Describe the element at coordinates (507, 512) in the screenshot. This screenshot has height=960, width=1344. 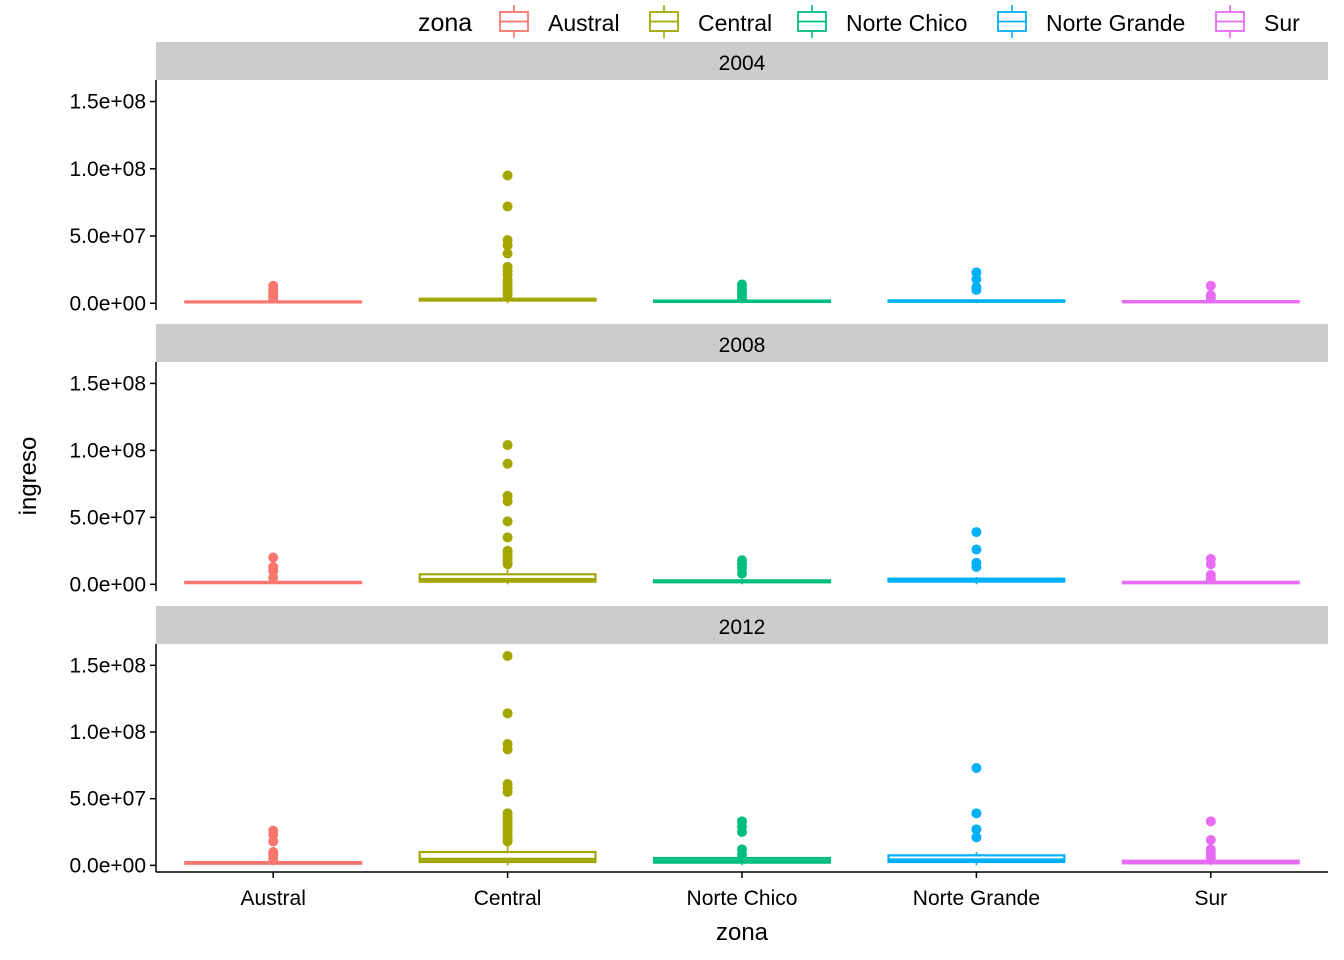
I see `box-central-2008` at that location.